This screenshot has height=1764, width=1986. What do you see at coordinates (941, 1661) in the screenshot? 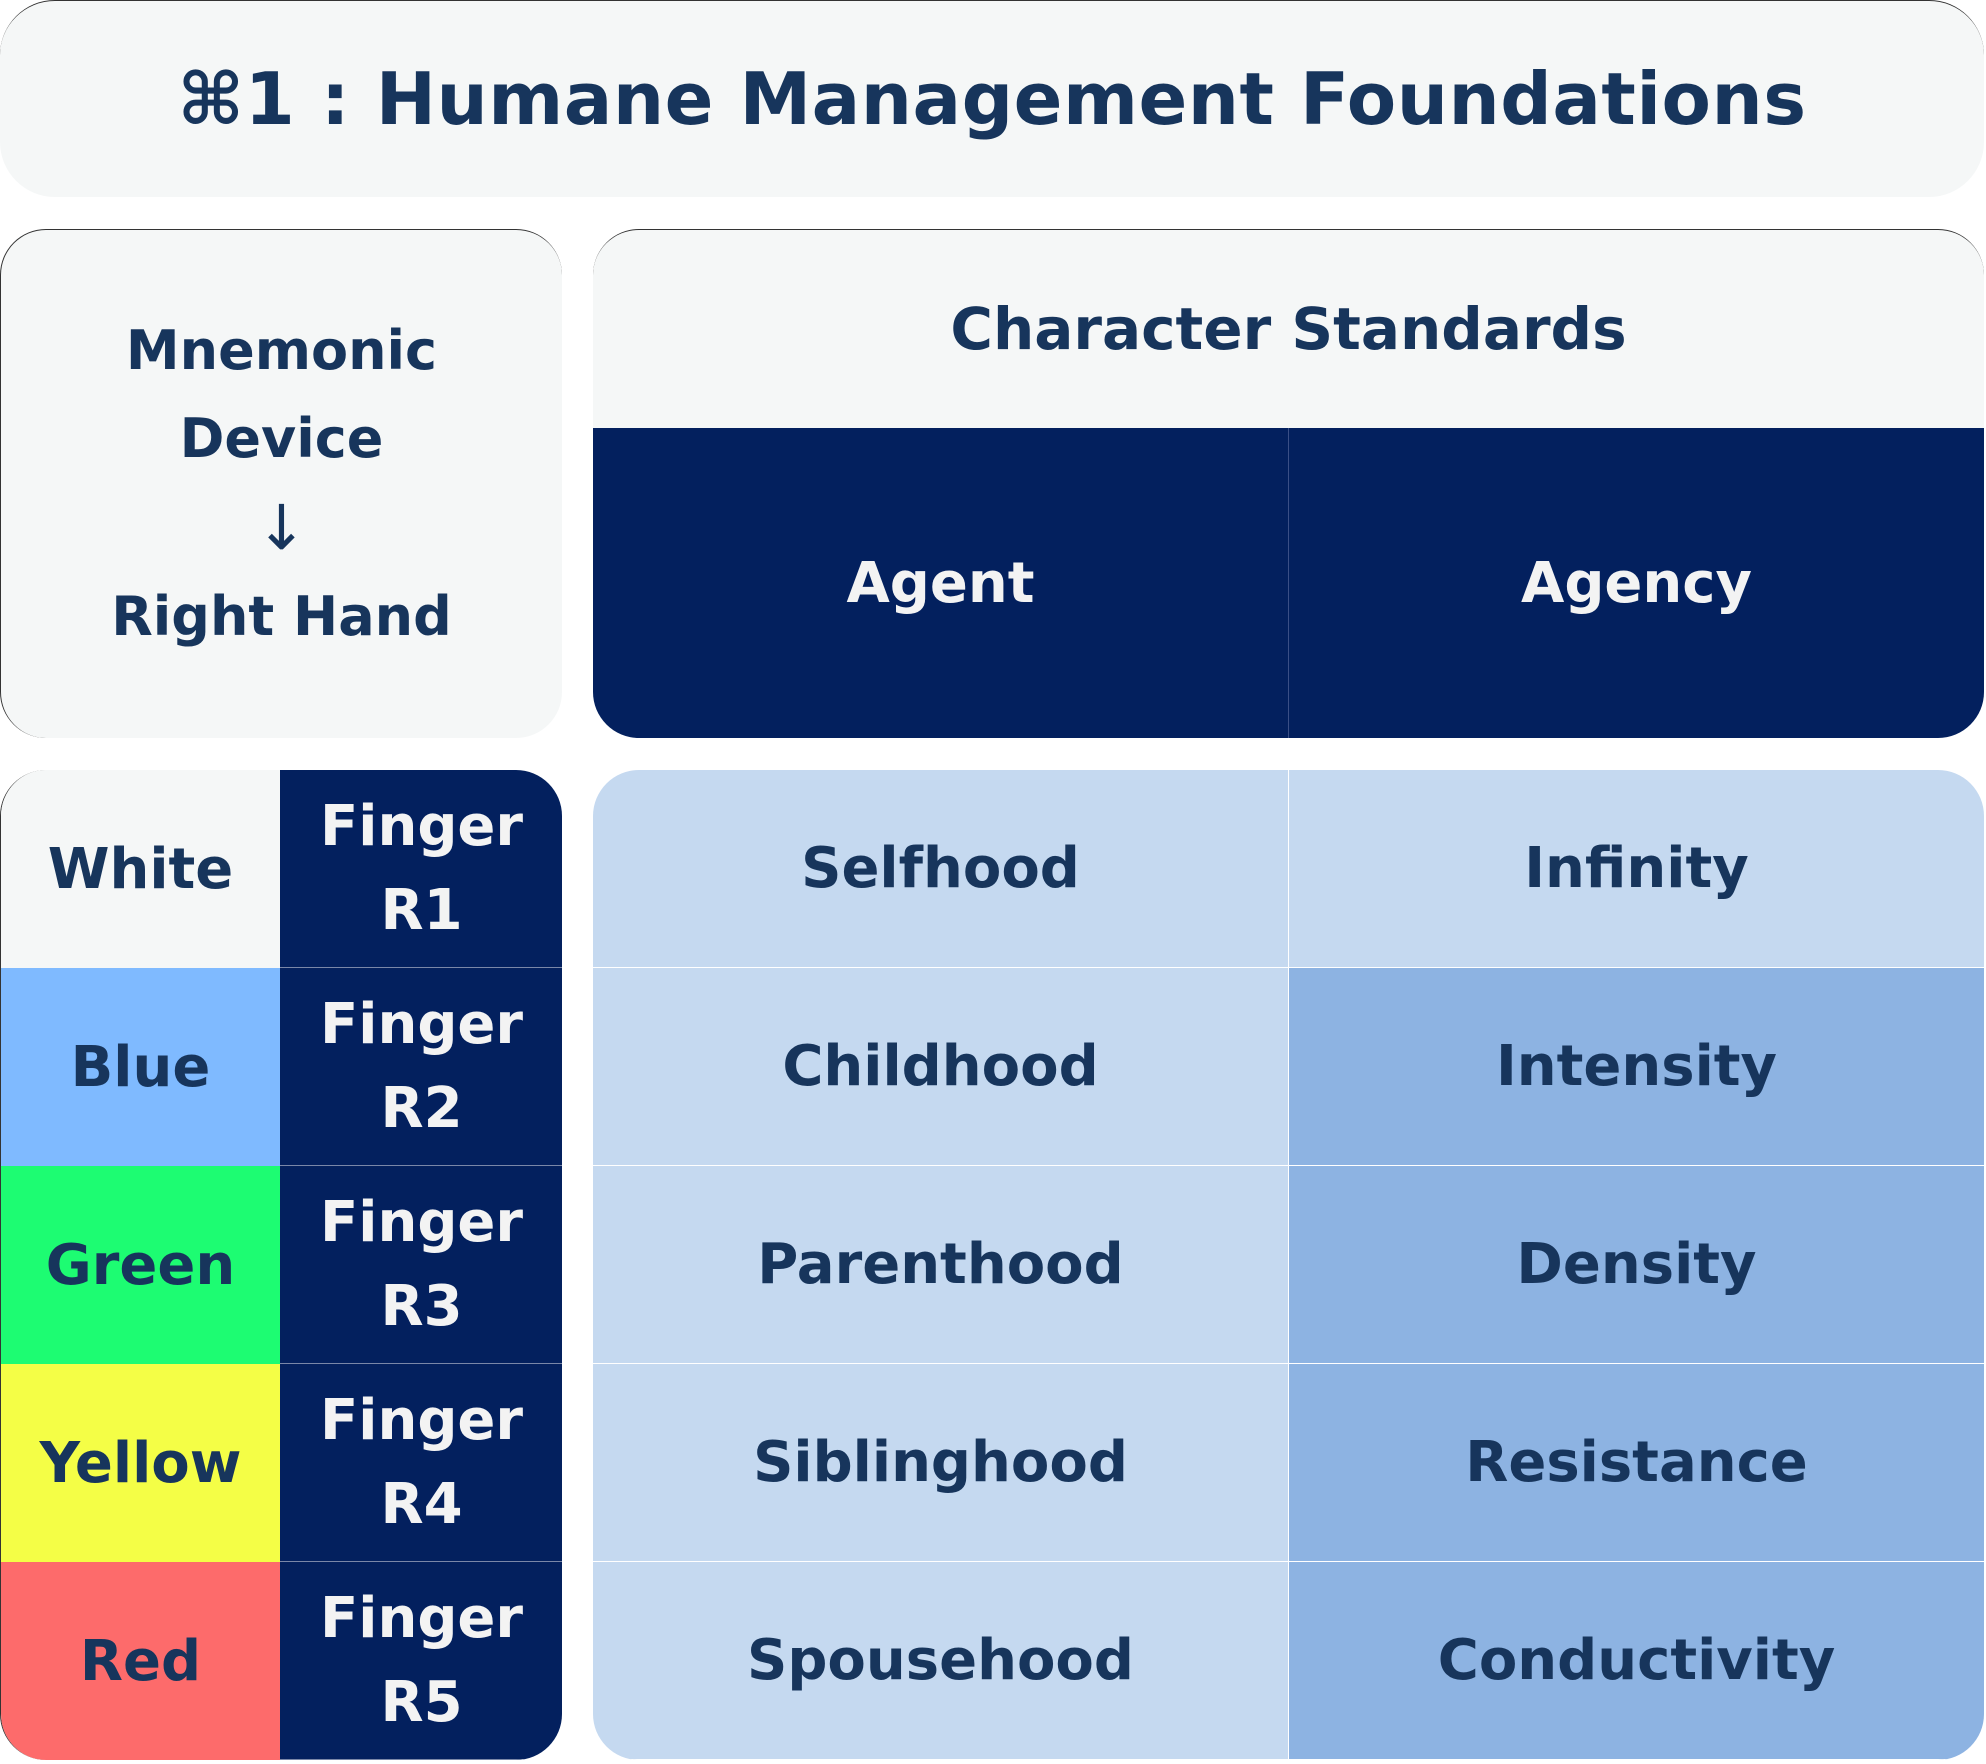
I see `agent-cell: Spousehood` at bounding box center [941, 1661].